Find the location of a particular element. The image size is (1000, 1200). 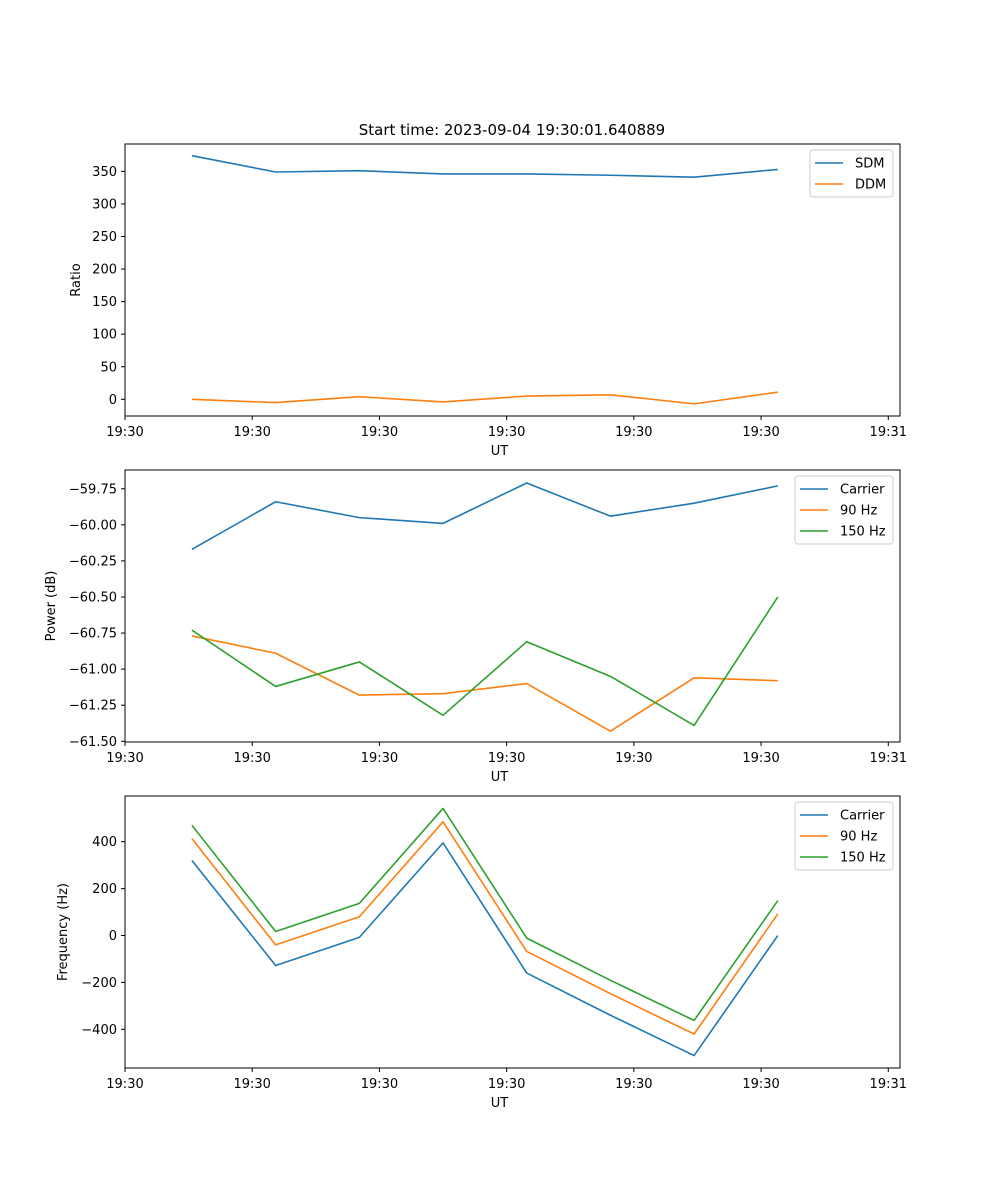

y-tick-label: 400 is located at coordinates (104, 842).